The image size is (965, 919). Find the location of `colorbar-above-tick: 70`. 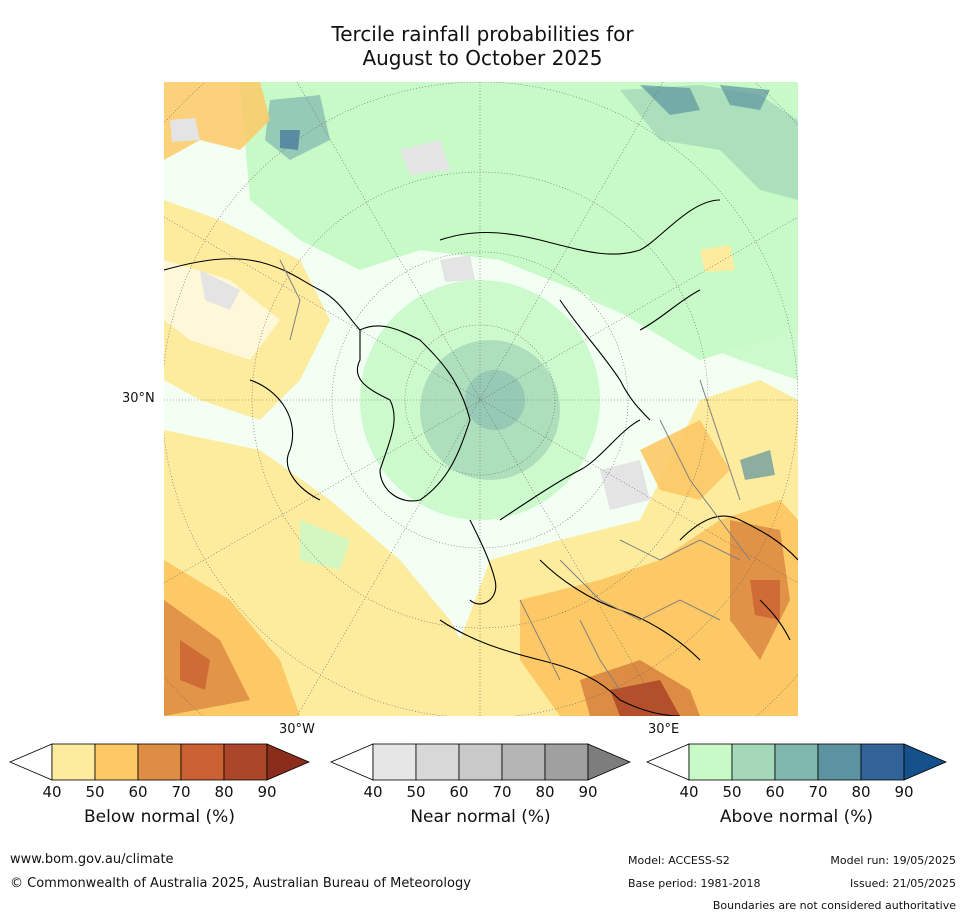

colorbar-above-tick: 70 is located at coordinates (818, 792).